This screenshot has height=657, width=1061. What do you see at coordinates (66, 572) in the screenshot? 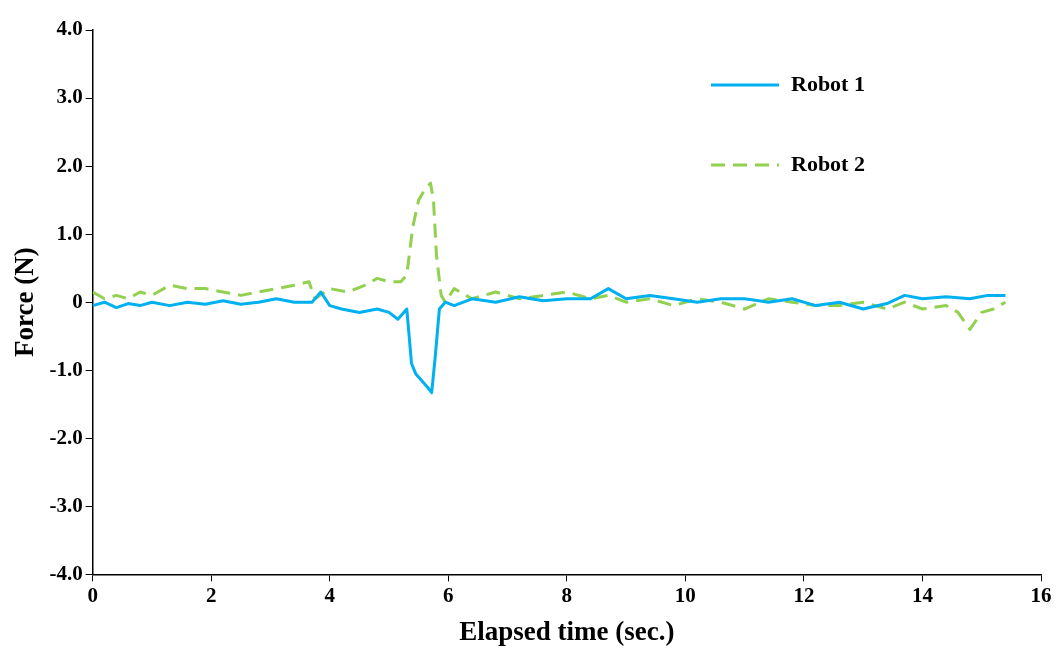
I see `y-tick-label: -4.0` at bounding box center [66, 572].